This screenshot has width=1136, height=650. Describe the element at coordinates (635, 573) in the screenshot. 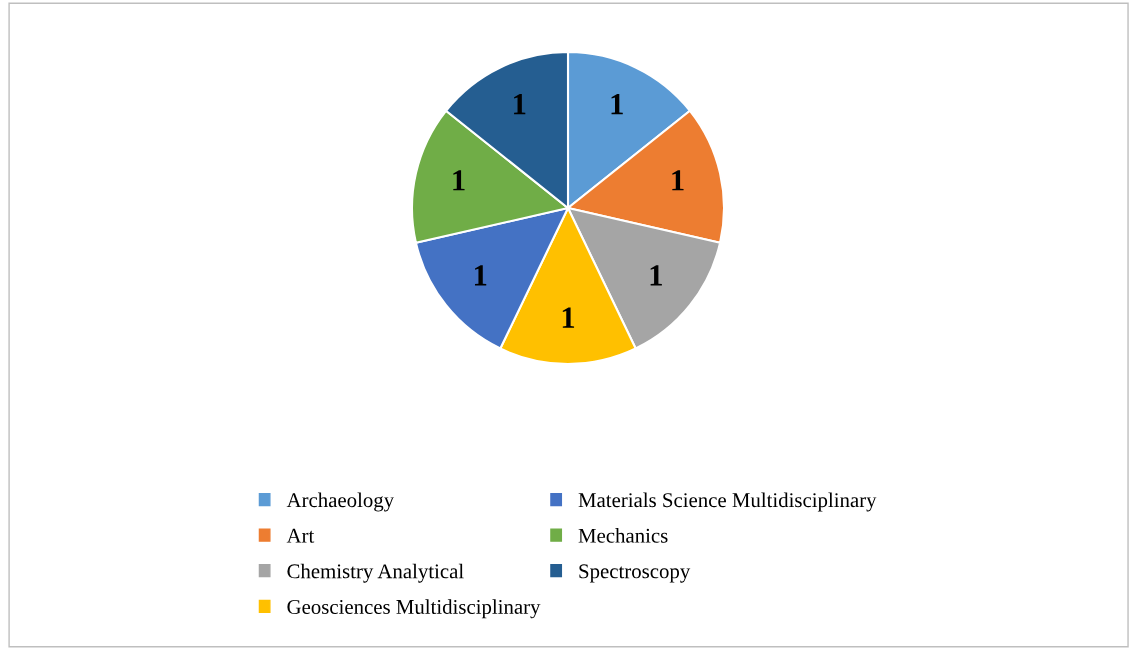

I see `legend-label: Spectroscopy` at that location.